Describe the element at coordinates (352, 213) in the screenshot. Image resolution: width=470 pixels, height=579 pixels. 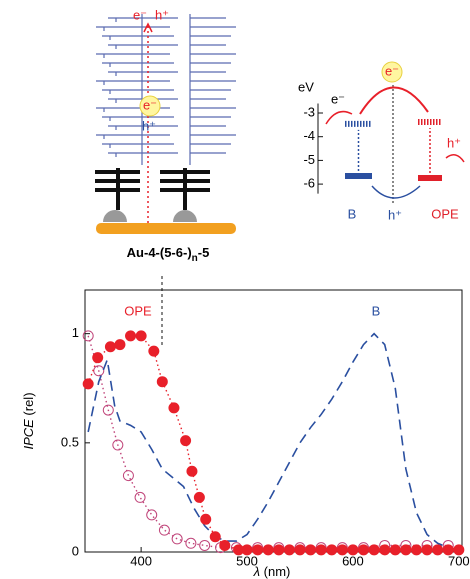
I see `level-label: B` at that location.